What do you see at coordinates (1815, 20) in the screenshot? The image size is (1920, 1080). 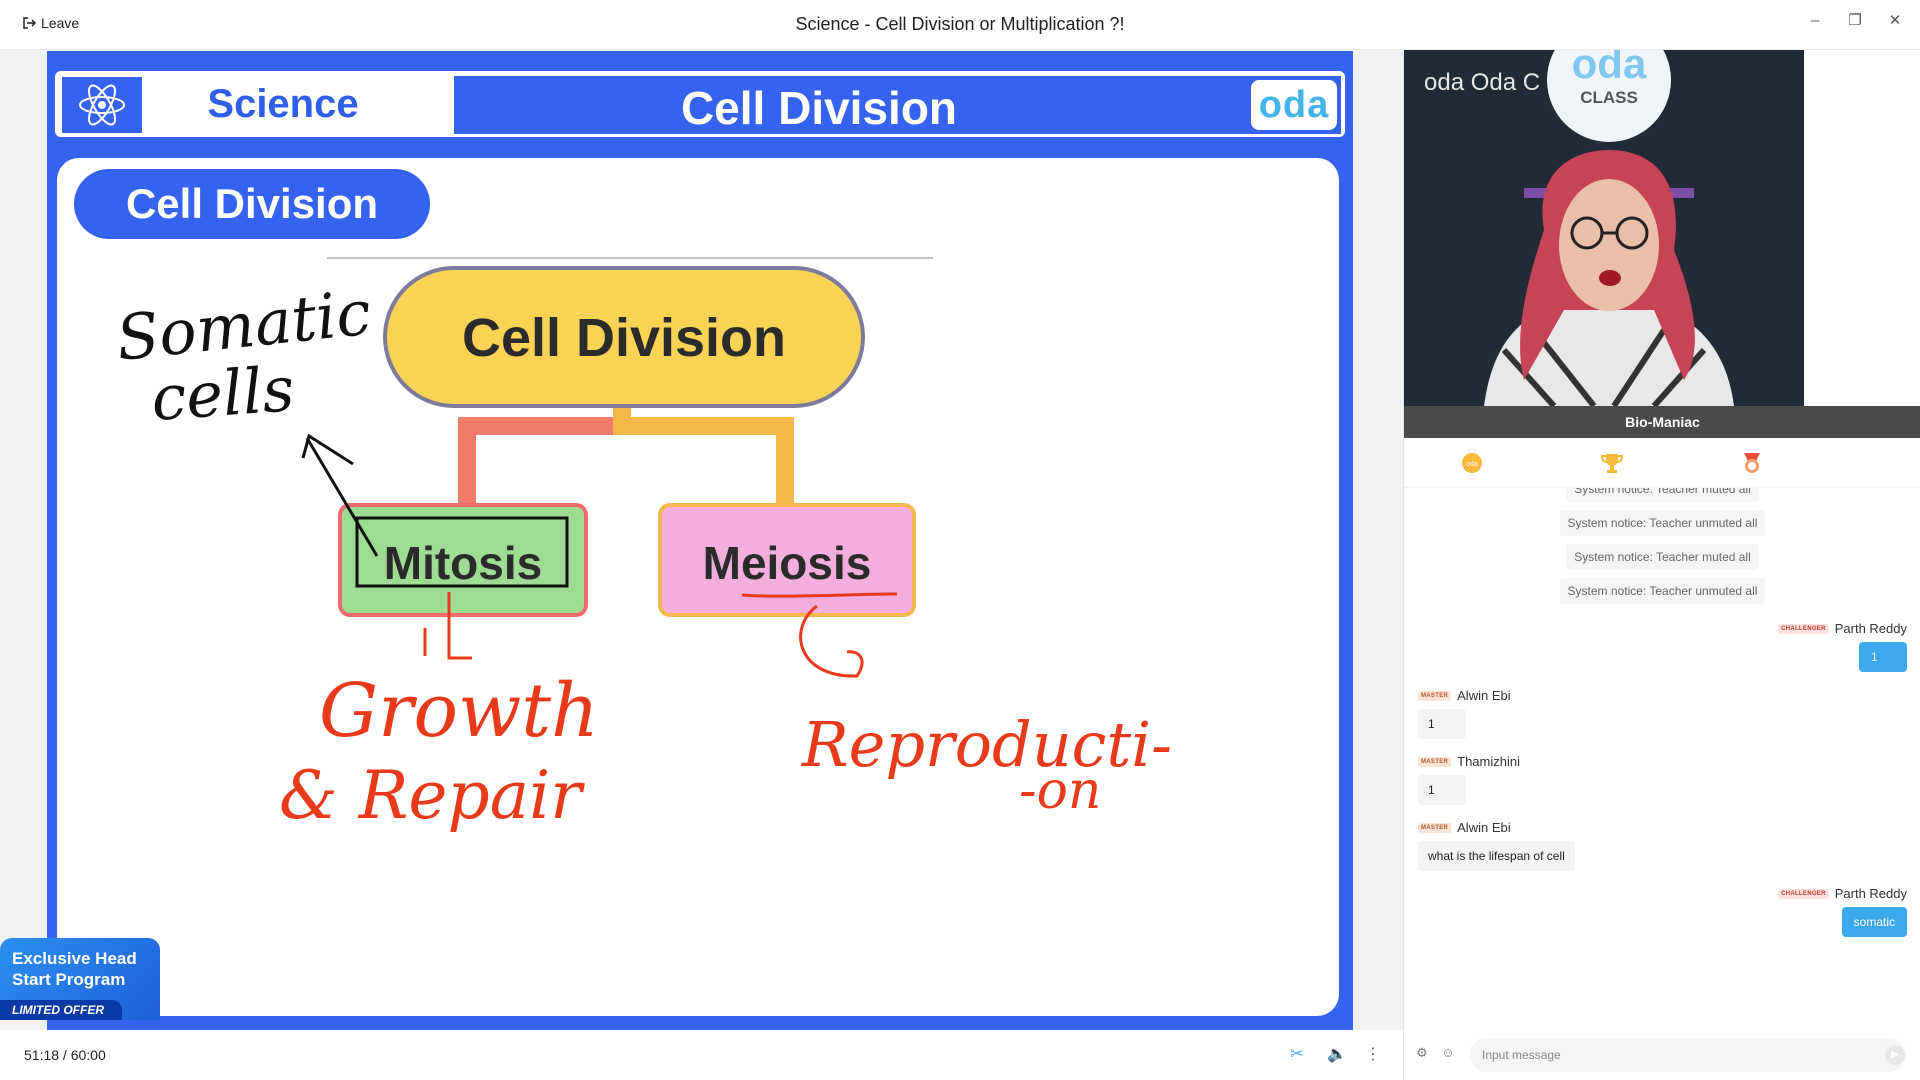 I see `minimize-icon: –` at bounding box center [1815, 20].